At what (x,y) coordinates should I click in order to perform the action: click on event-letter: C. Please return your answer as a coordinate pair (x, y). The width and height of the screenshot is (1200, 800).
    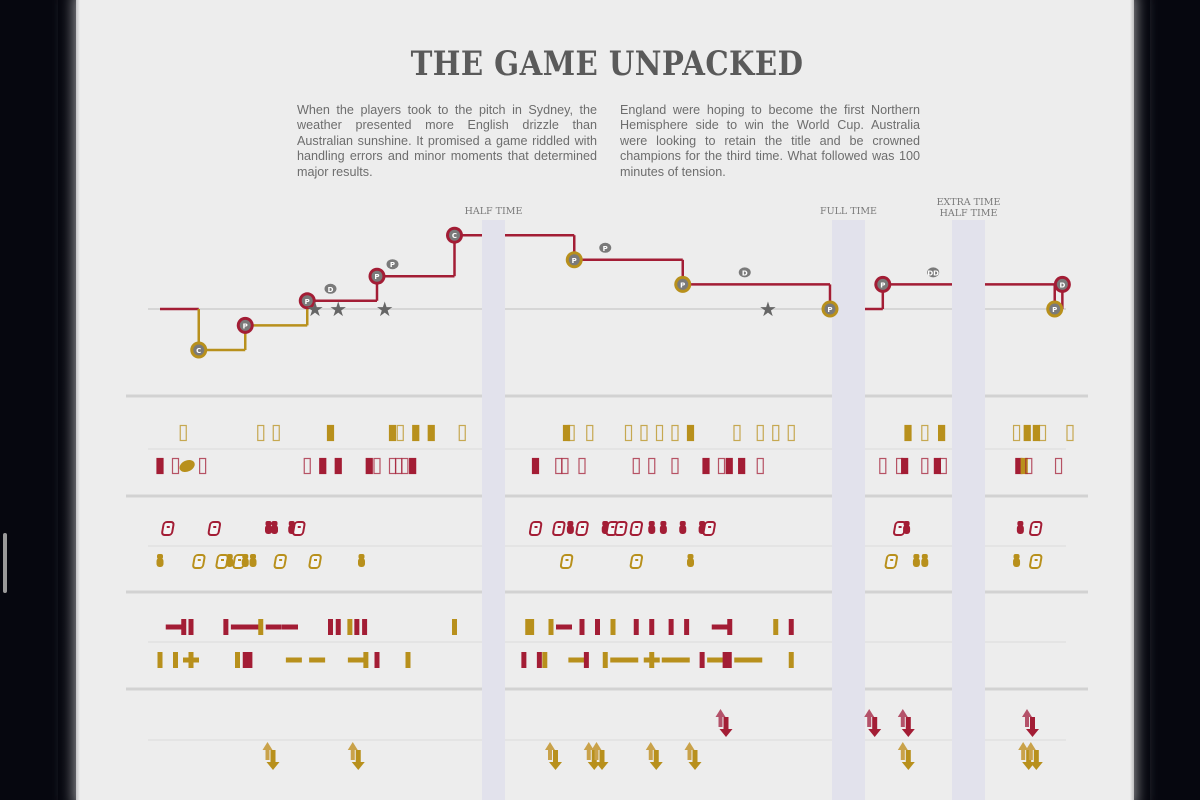
    Looking at the image, I should click on (454, 236).